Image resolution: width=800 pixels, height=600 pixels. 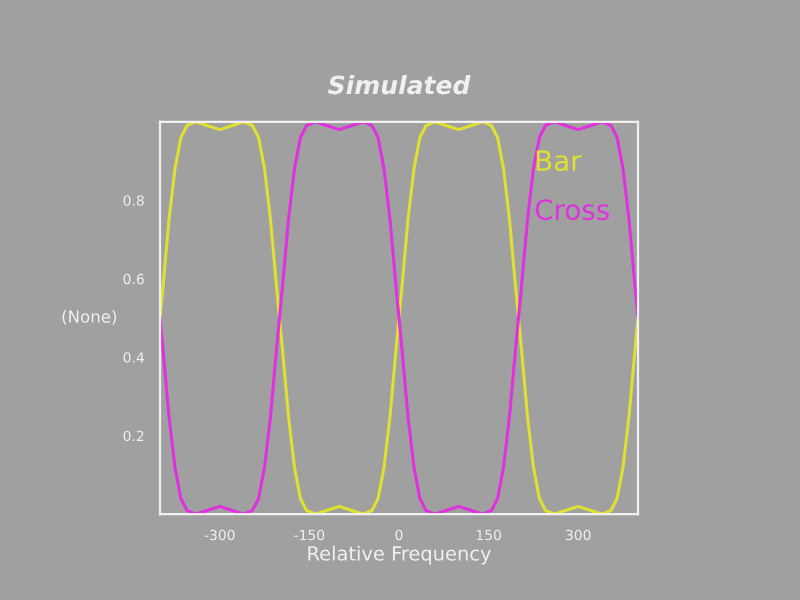 I want to click on series-label: Cross, so click(x=572, y=210).